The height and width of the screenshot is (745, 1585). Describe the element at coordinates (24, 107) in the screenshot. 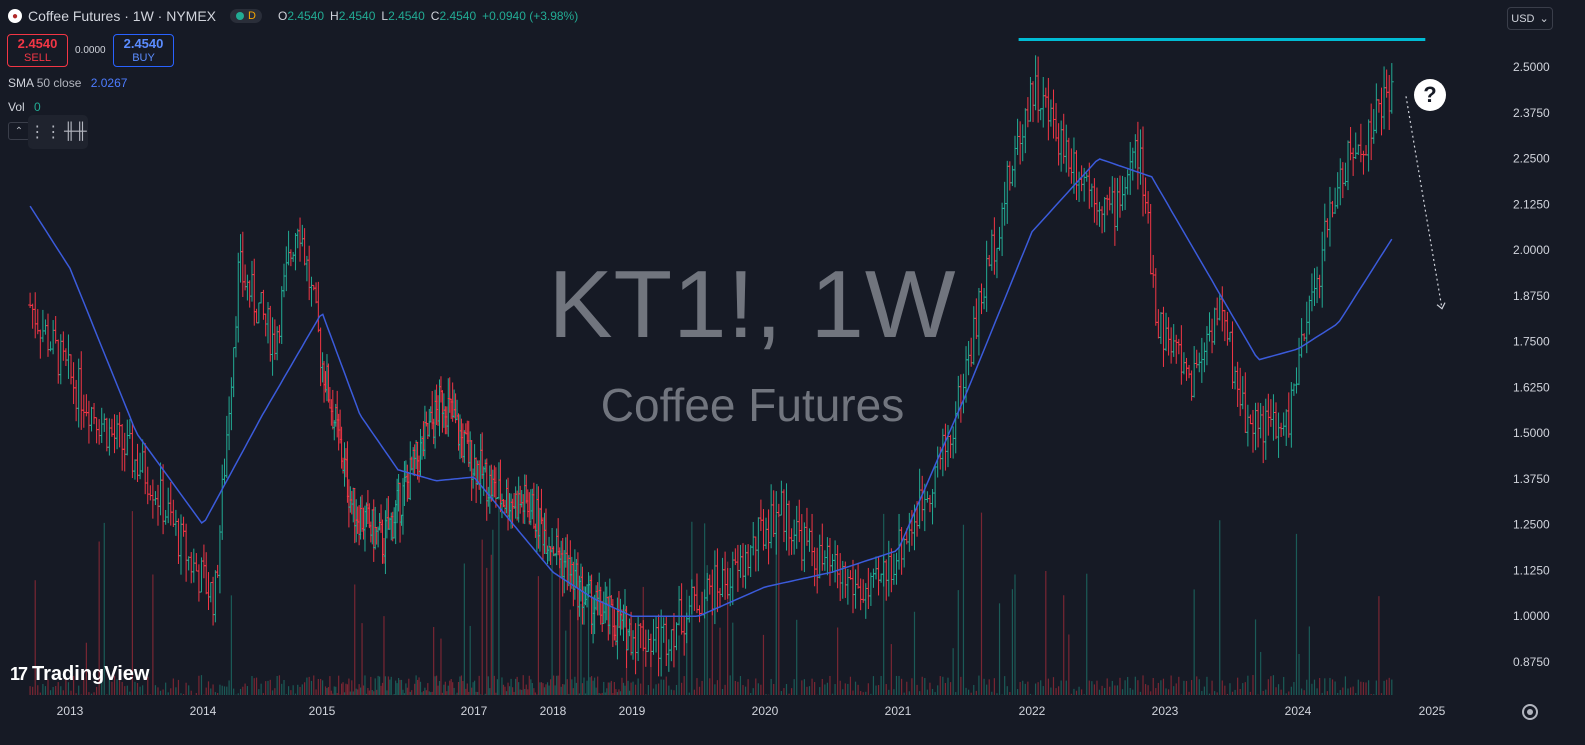

I see `volume-legend: Vol 0` at that location.